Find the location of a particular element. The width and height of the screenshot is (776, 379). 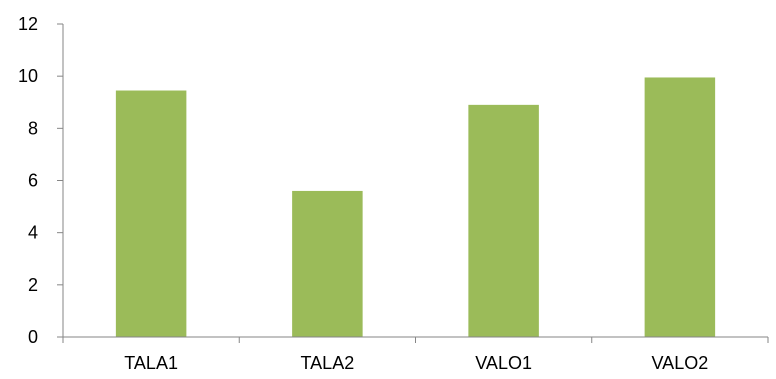

y-tick-label: 10 is located at coordinates (28, 76).